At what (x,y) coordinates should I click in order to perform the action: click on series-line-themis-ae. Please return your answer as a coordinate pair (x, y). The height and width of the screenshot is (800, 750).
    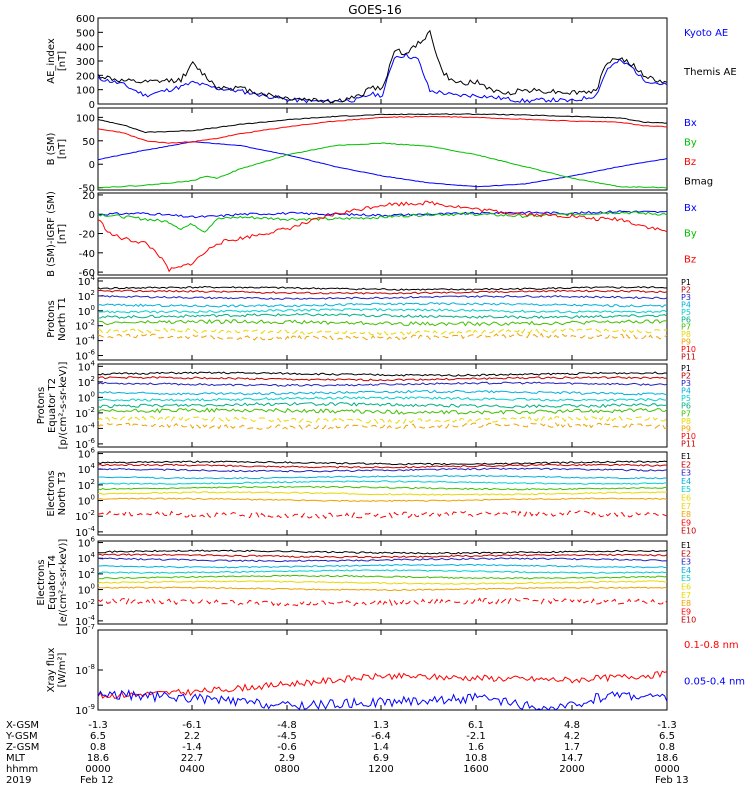
    Looking at the image, I should click on (382, 66).